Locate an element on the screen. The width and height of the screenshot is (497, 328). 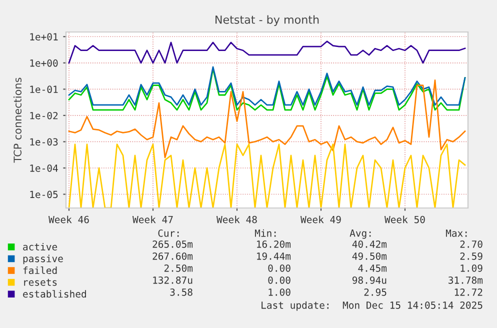
y-tick-label: 1e-05 is located at coordinates (44, 194).